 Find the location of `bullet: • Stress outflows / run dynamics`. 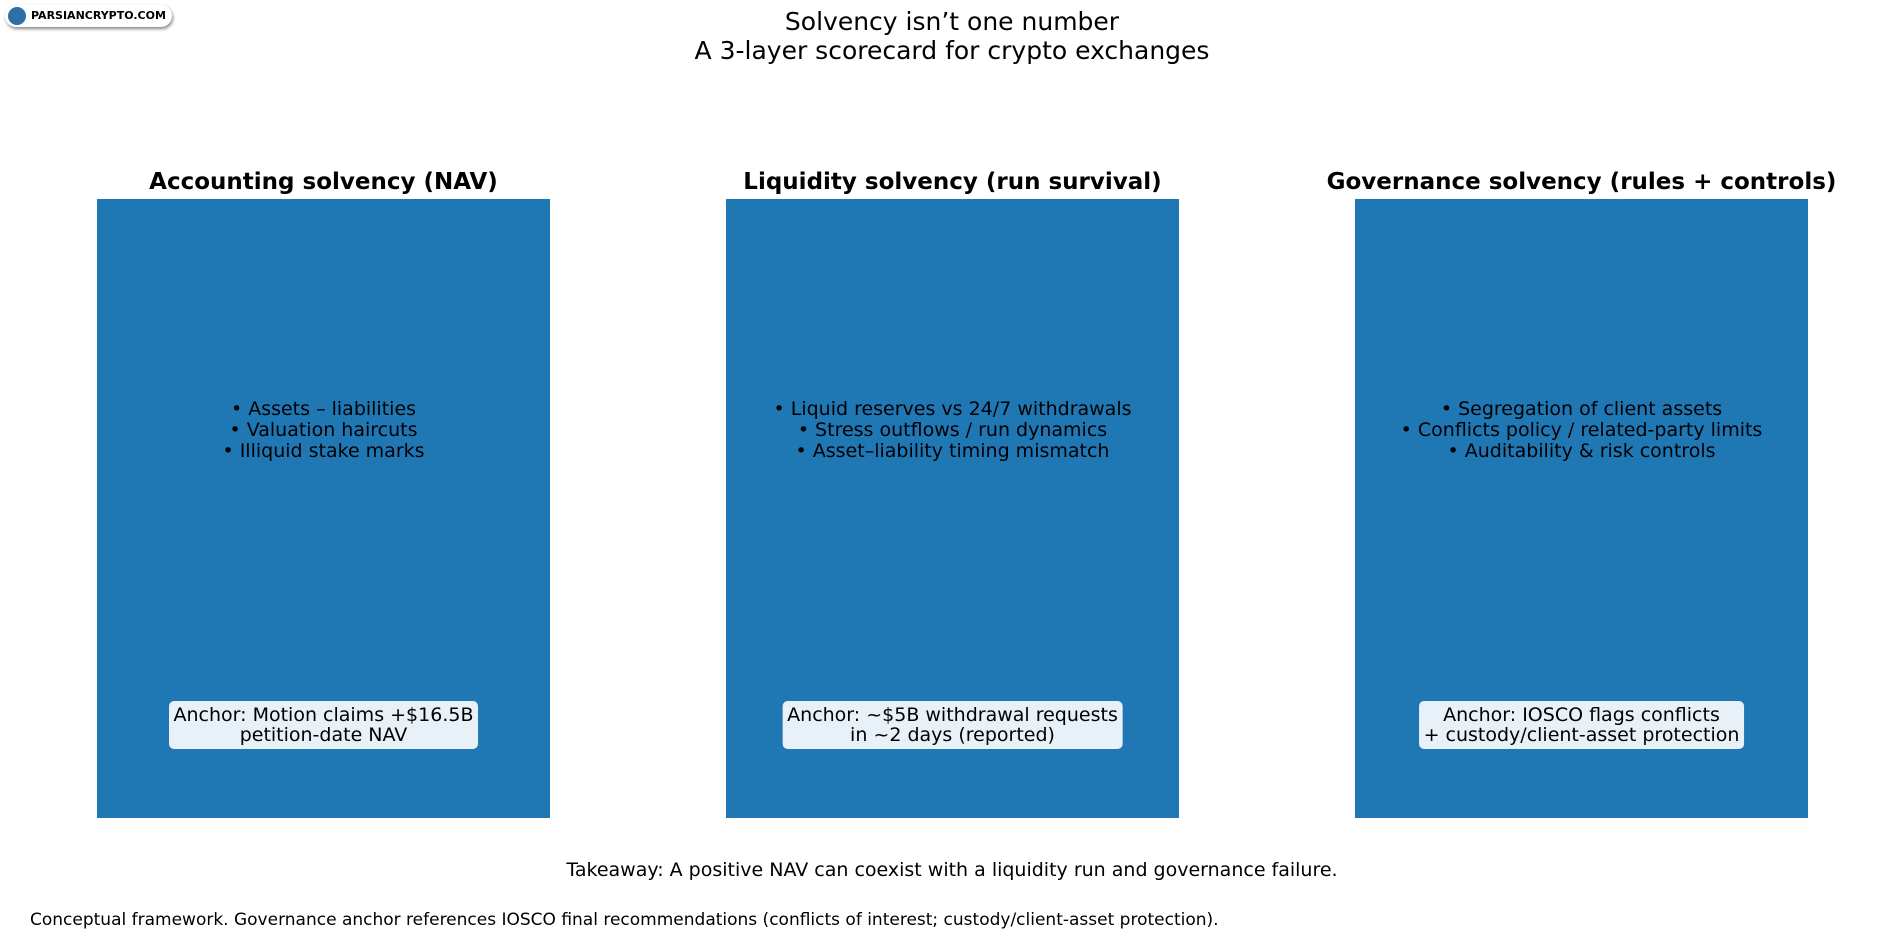

bullet: • Stress outflows / run dynamics is located at coordinates (952, 430).